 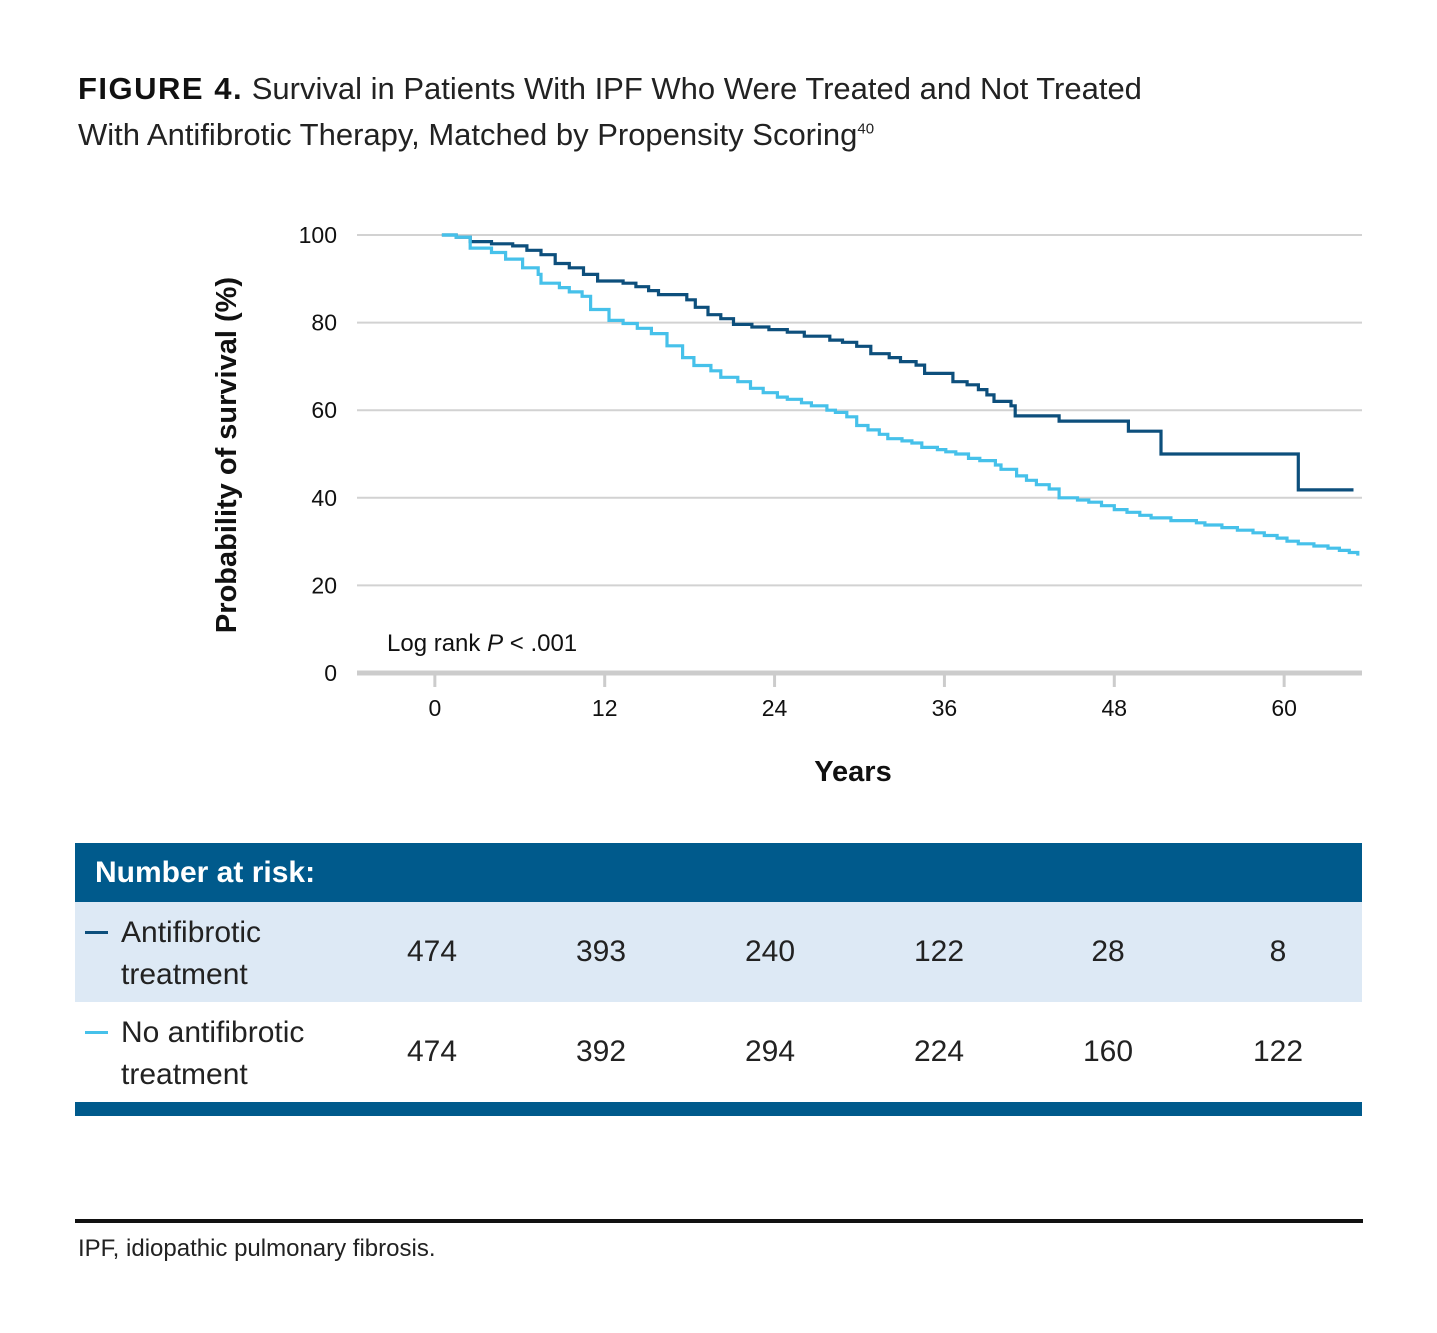 What do you see at coordinates (96, 1032) in the screenshot?
I see `legend-swatch-no-antifibrotic` at bounding box center [96, 1032].